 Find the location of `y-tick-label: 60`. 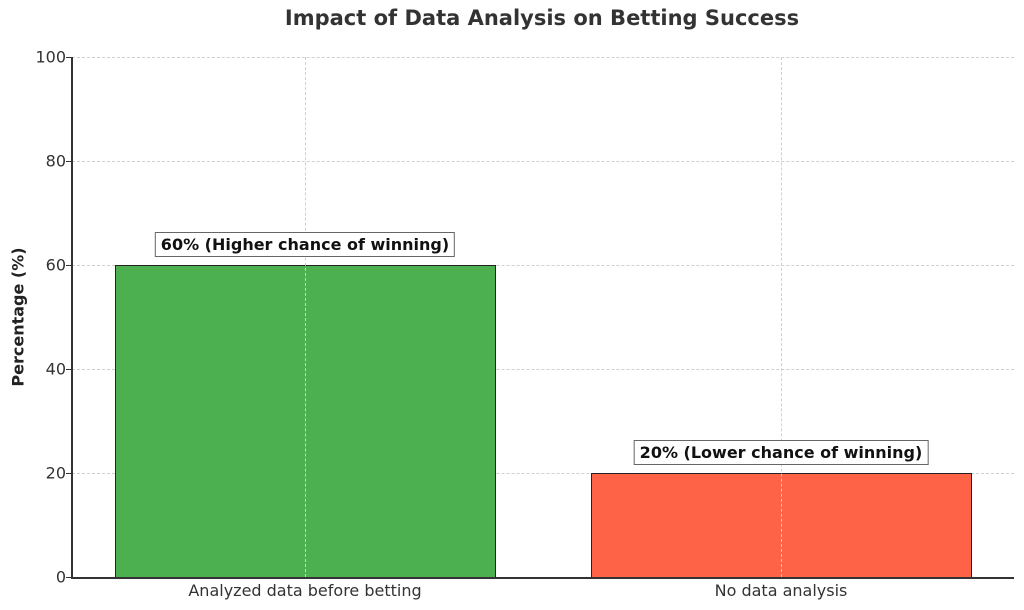

y-tick-label: 60 is located at coordinates (55, 265).